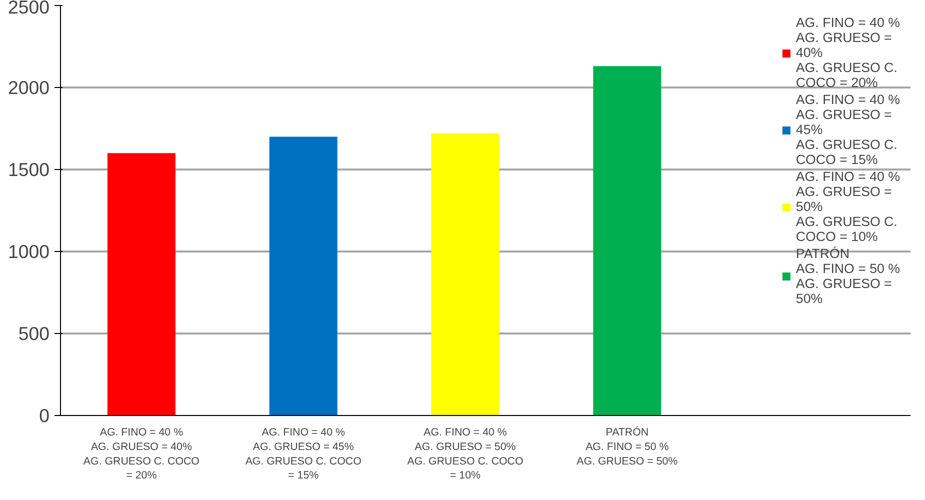  What do you see at coordinates (29, 169) in the screenshot?
I see `y-tick-label: 1500` at bounding box center [29, 169].